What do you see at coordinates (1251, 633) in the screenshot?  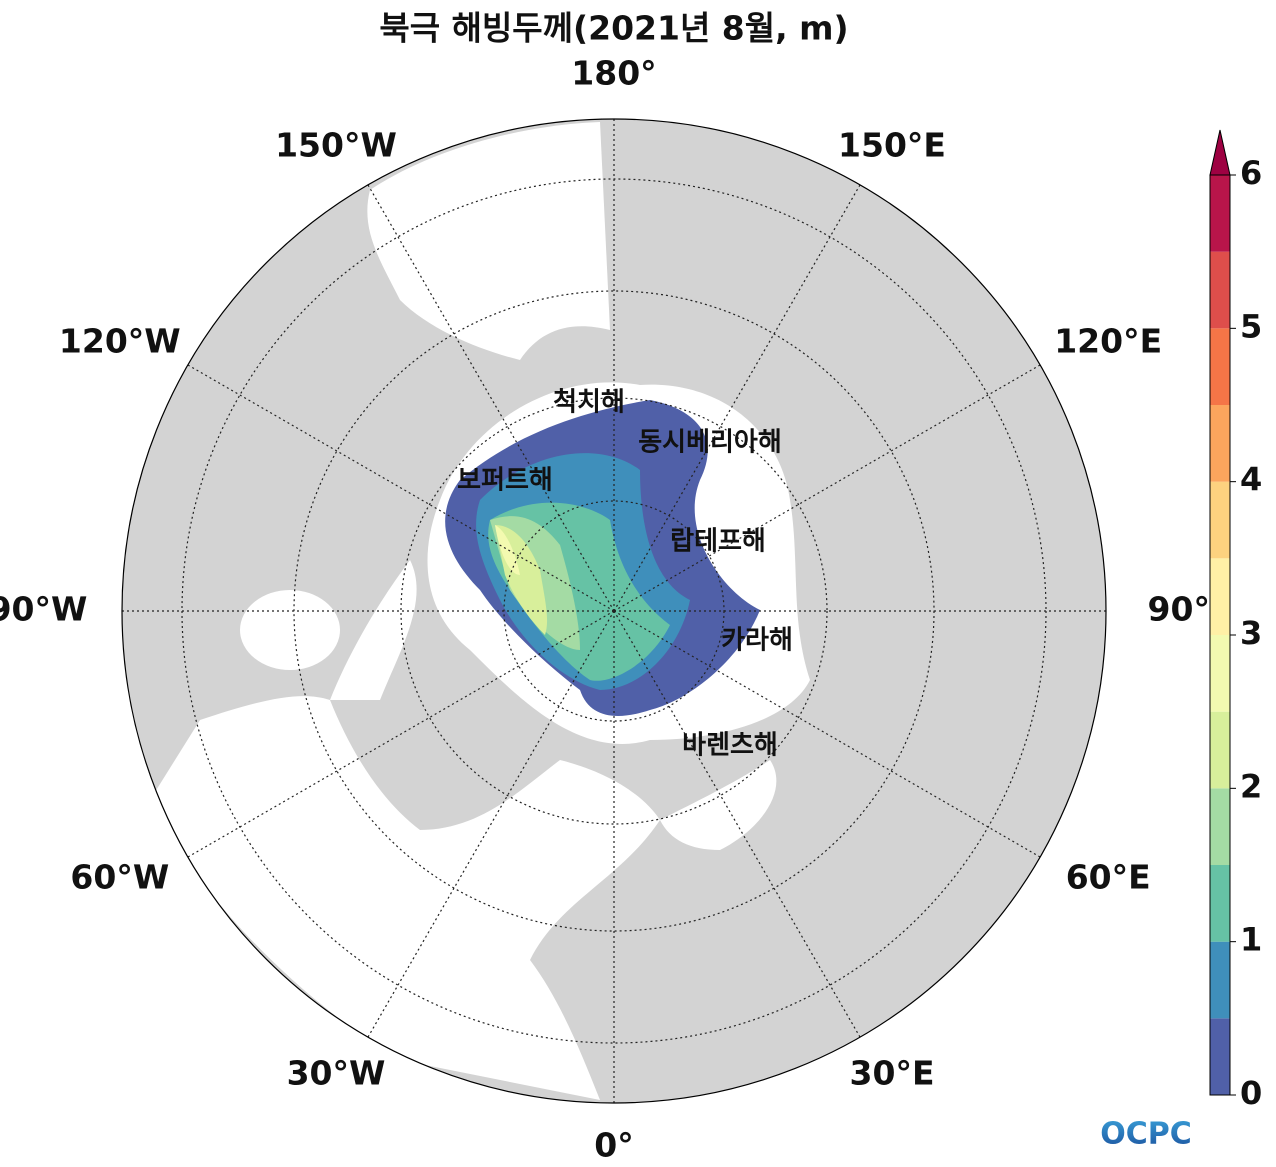 I see `colorbar-tick-label: 3` at bounding box center [1251, 633].